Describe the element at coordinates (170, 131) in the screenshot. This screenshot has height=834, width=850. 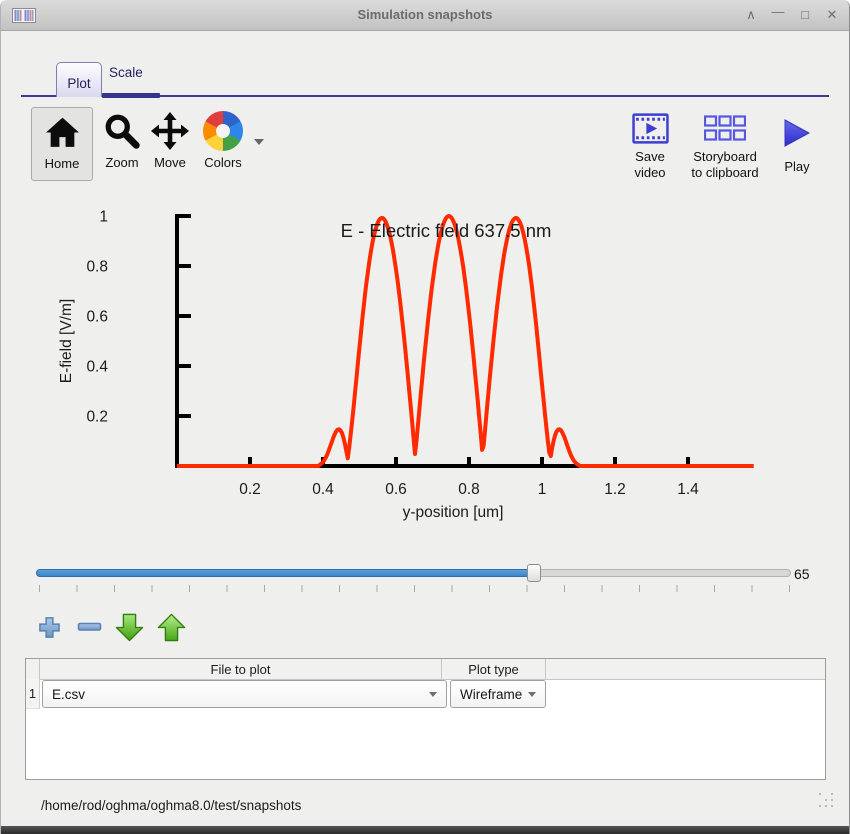
I see `move-icon` at that location.